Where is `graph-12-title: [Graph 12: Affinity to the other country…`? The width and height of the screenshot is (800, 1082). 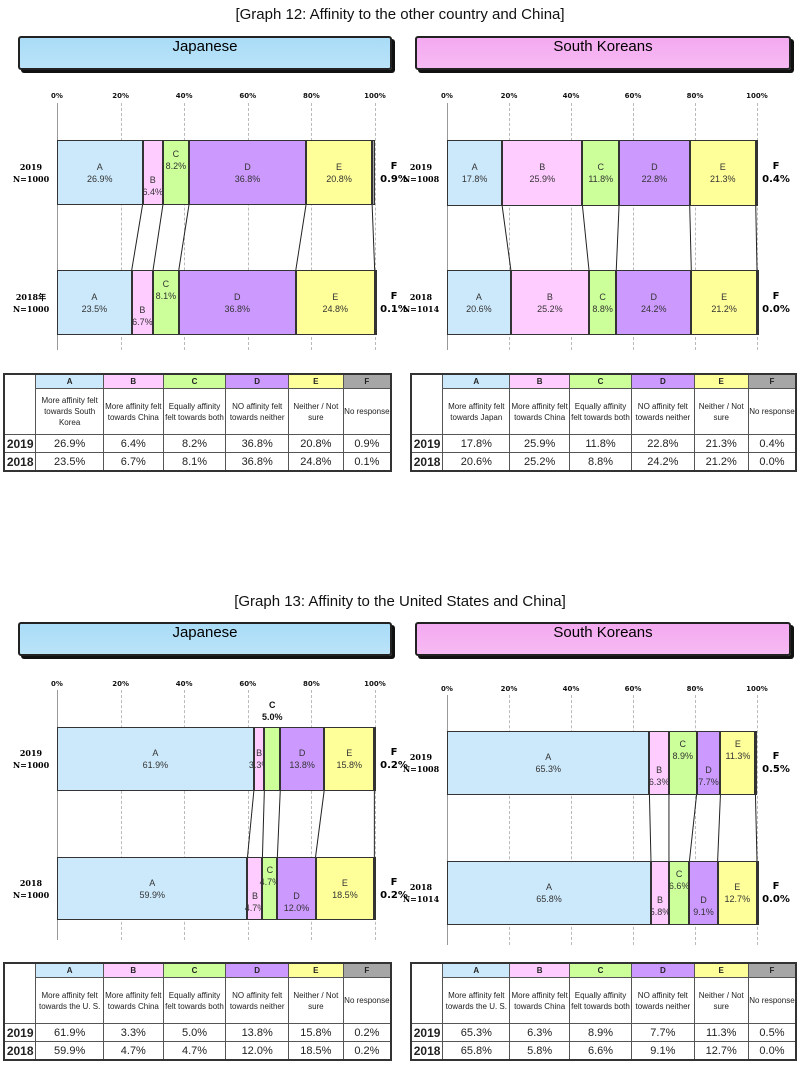
graph-12-title: [Graph 12: Affinity to the other country… is located at coordinates (400, 14).